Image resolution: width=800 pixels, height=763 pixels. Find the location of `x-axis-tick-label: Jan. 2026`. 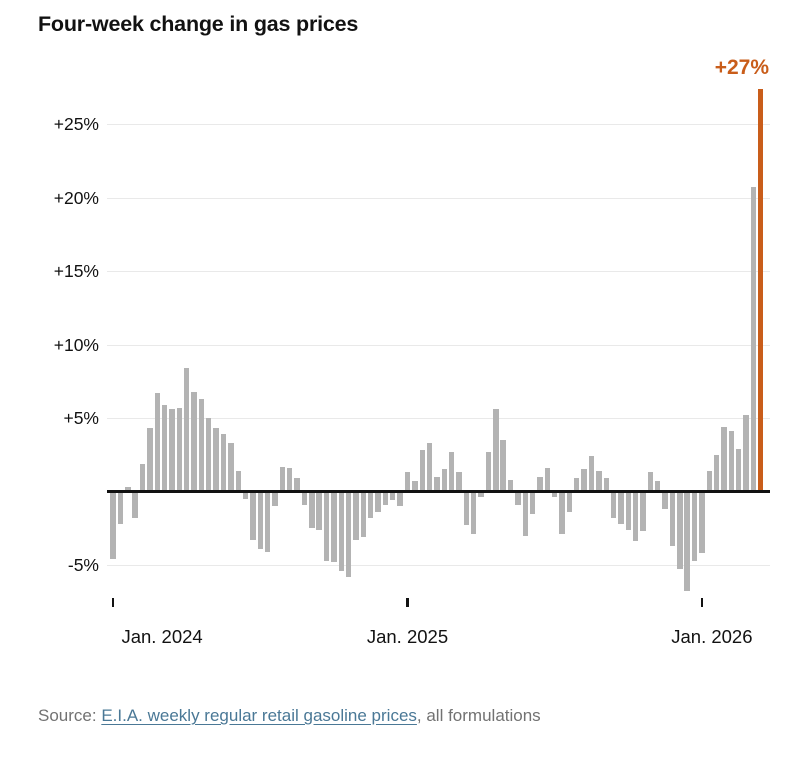

x-axis-tick-label: Jan. 2026 is located at coordinates (712, 636).